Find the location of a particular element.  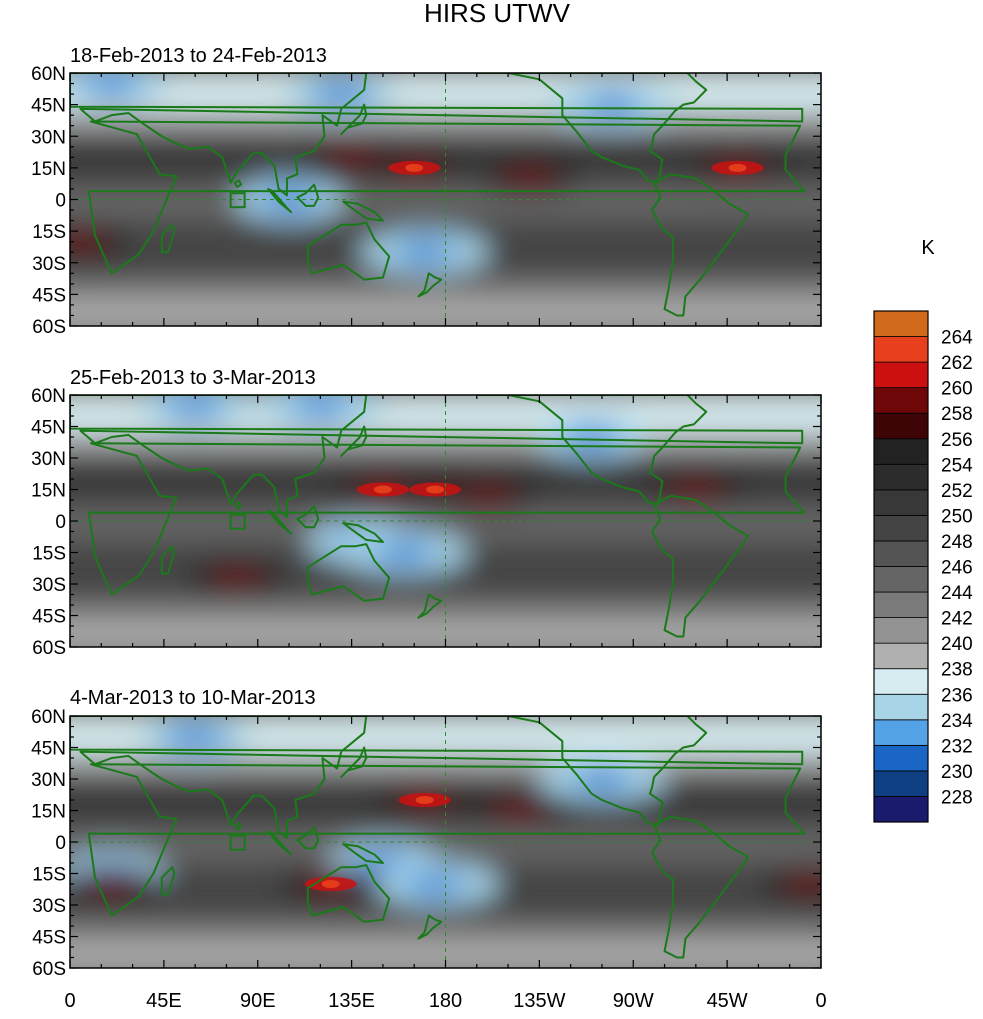

colorbar-level-label: 234 is located at coordinates (957, 721).